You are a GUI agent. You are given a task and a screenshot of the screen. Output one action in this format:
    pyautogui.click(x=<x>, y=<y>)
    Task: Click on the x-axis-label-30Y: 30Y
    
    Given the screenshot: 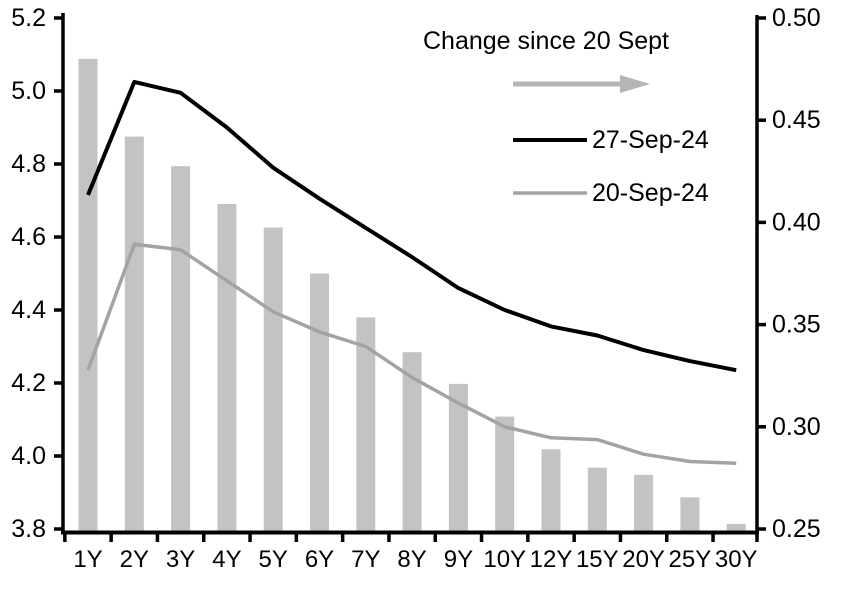 What is the action you would take?
    pyautogui.click(x=736, y=559)
    